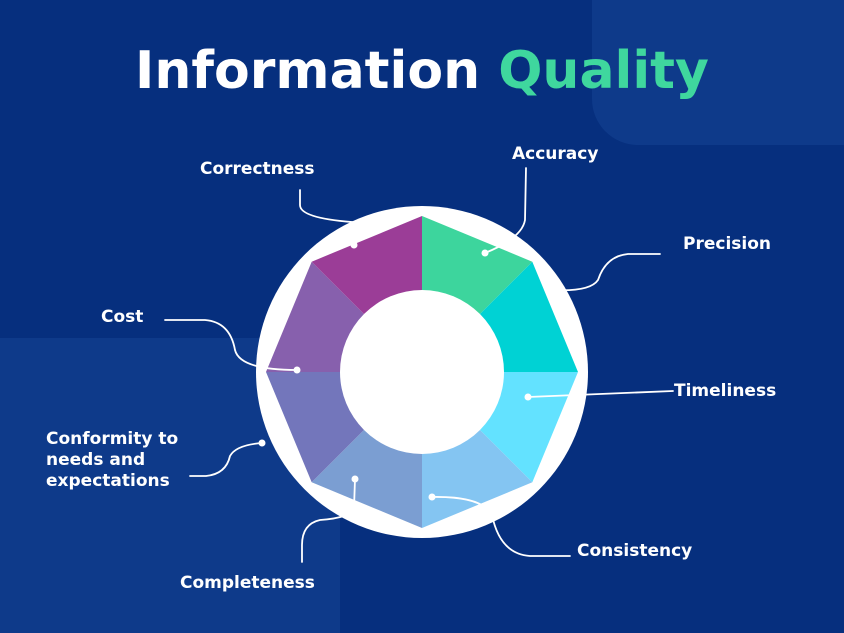  What do you see at coordinates (422, 372) in the screenshot?
I see `wheel-center` at bounding box center [422, 372].